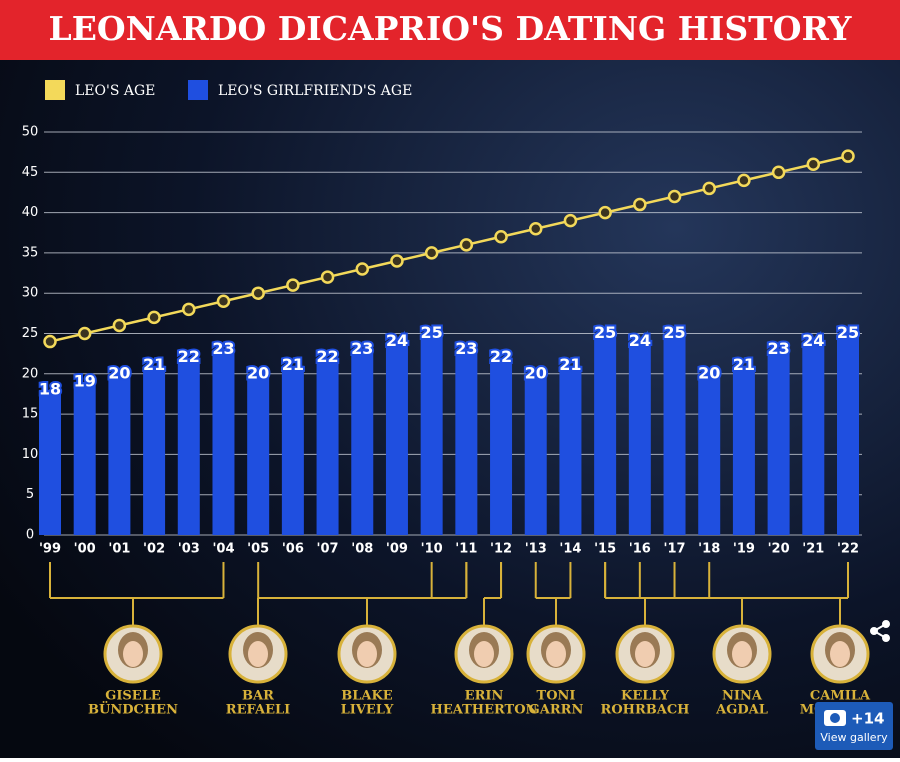 This screenshot has width=900, height=762. I want to click on gallery-button: +14 View gallery, so click(854, 726).